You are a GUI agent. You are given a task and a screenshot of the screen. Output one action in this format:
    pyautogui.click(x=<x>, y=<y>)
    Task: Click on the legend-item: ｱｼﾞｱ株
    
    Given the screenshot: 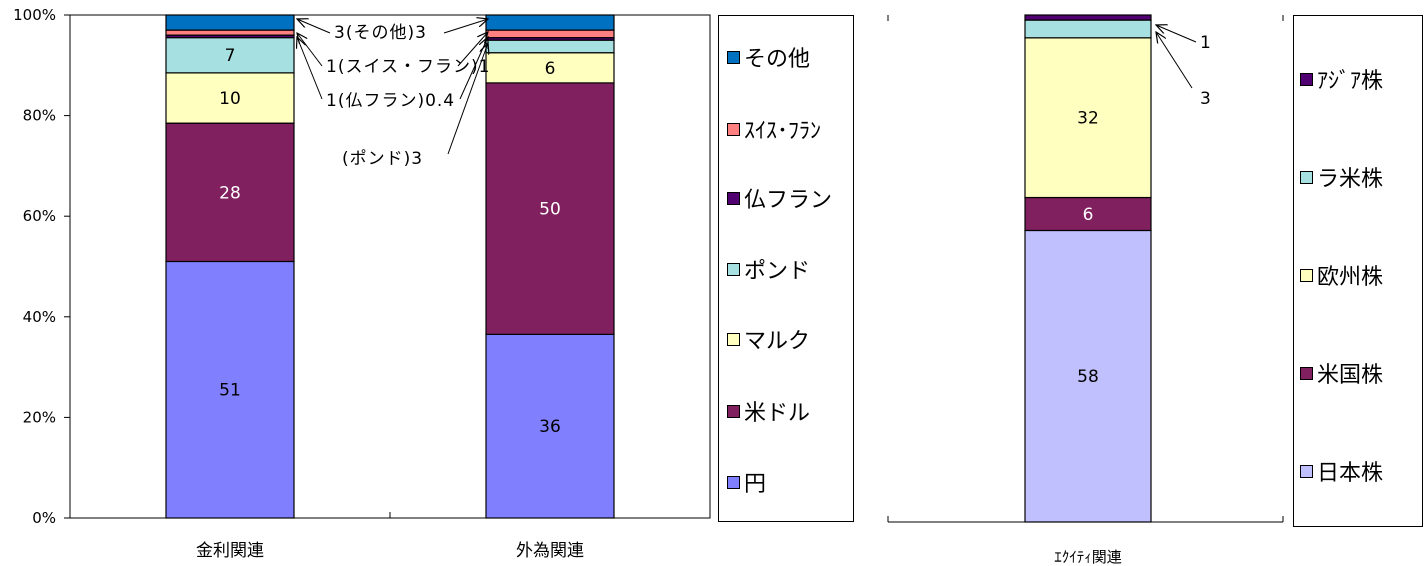 What is the action you would take?
    pyautogui.click(x=1341, y=79)
    